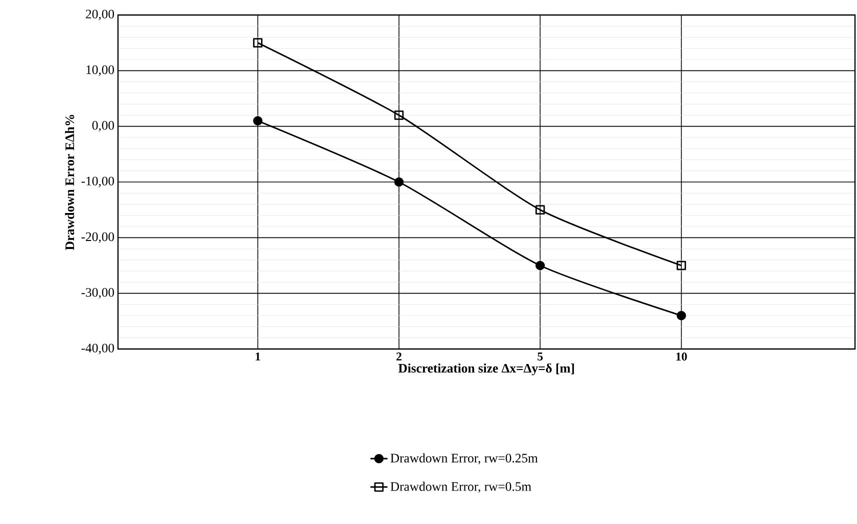 This screenshot has width=857, height=524. I want to click on y-tick-label: 20,00, so click(100, 15).